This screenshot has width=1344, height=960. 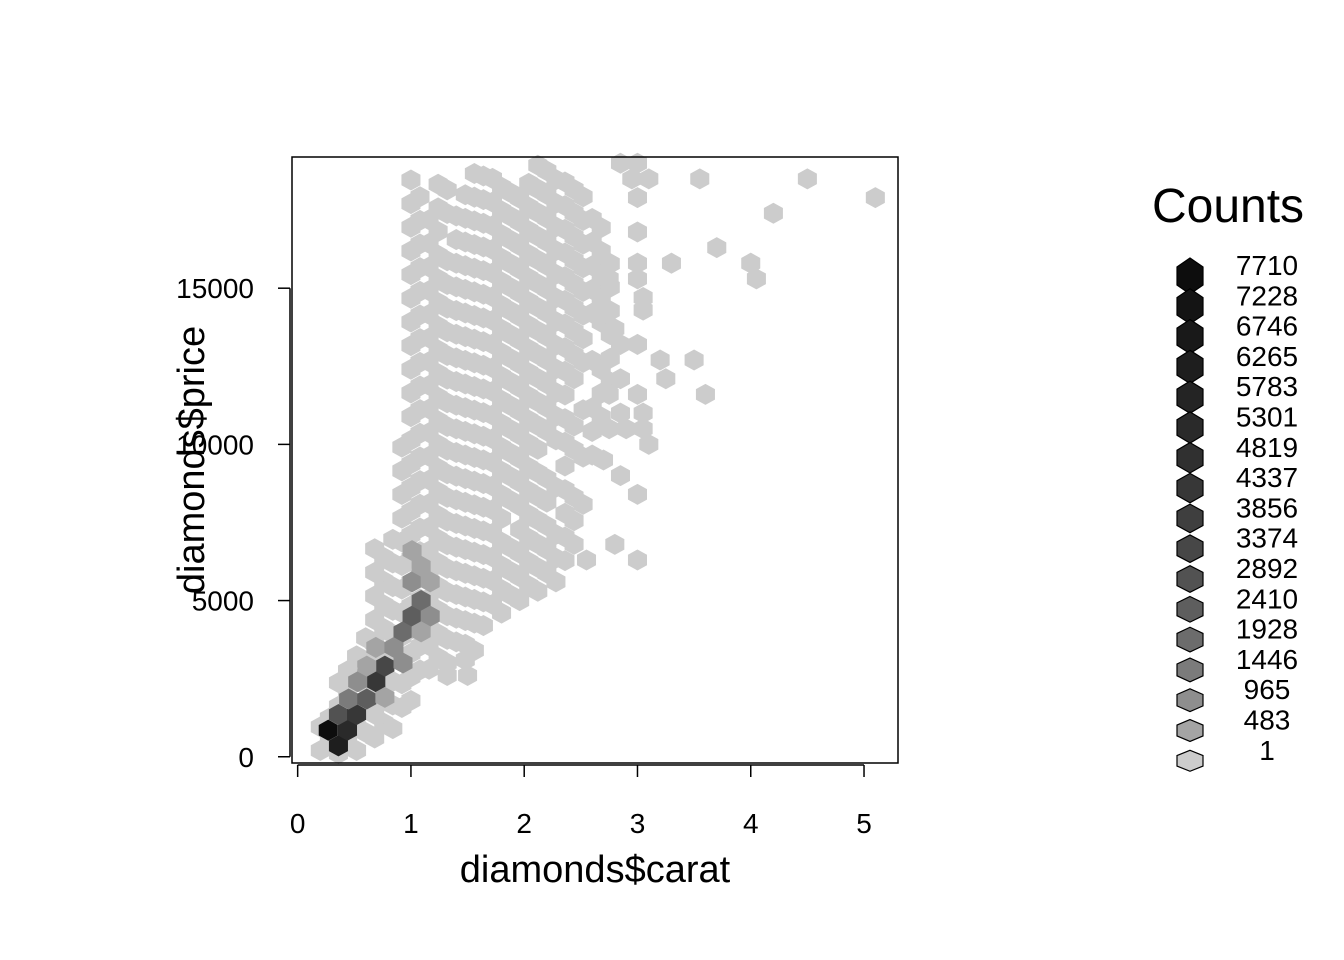 What do you see at coordinates (223, 601) in the screenshot?
I see `y-tick-label: 5000` at bounding box center [223, 601].